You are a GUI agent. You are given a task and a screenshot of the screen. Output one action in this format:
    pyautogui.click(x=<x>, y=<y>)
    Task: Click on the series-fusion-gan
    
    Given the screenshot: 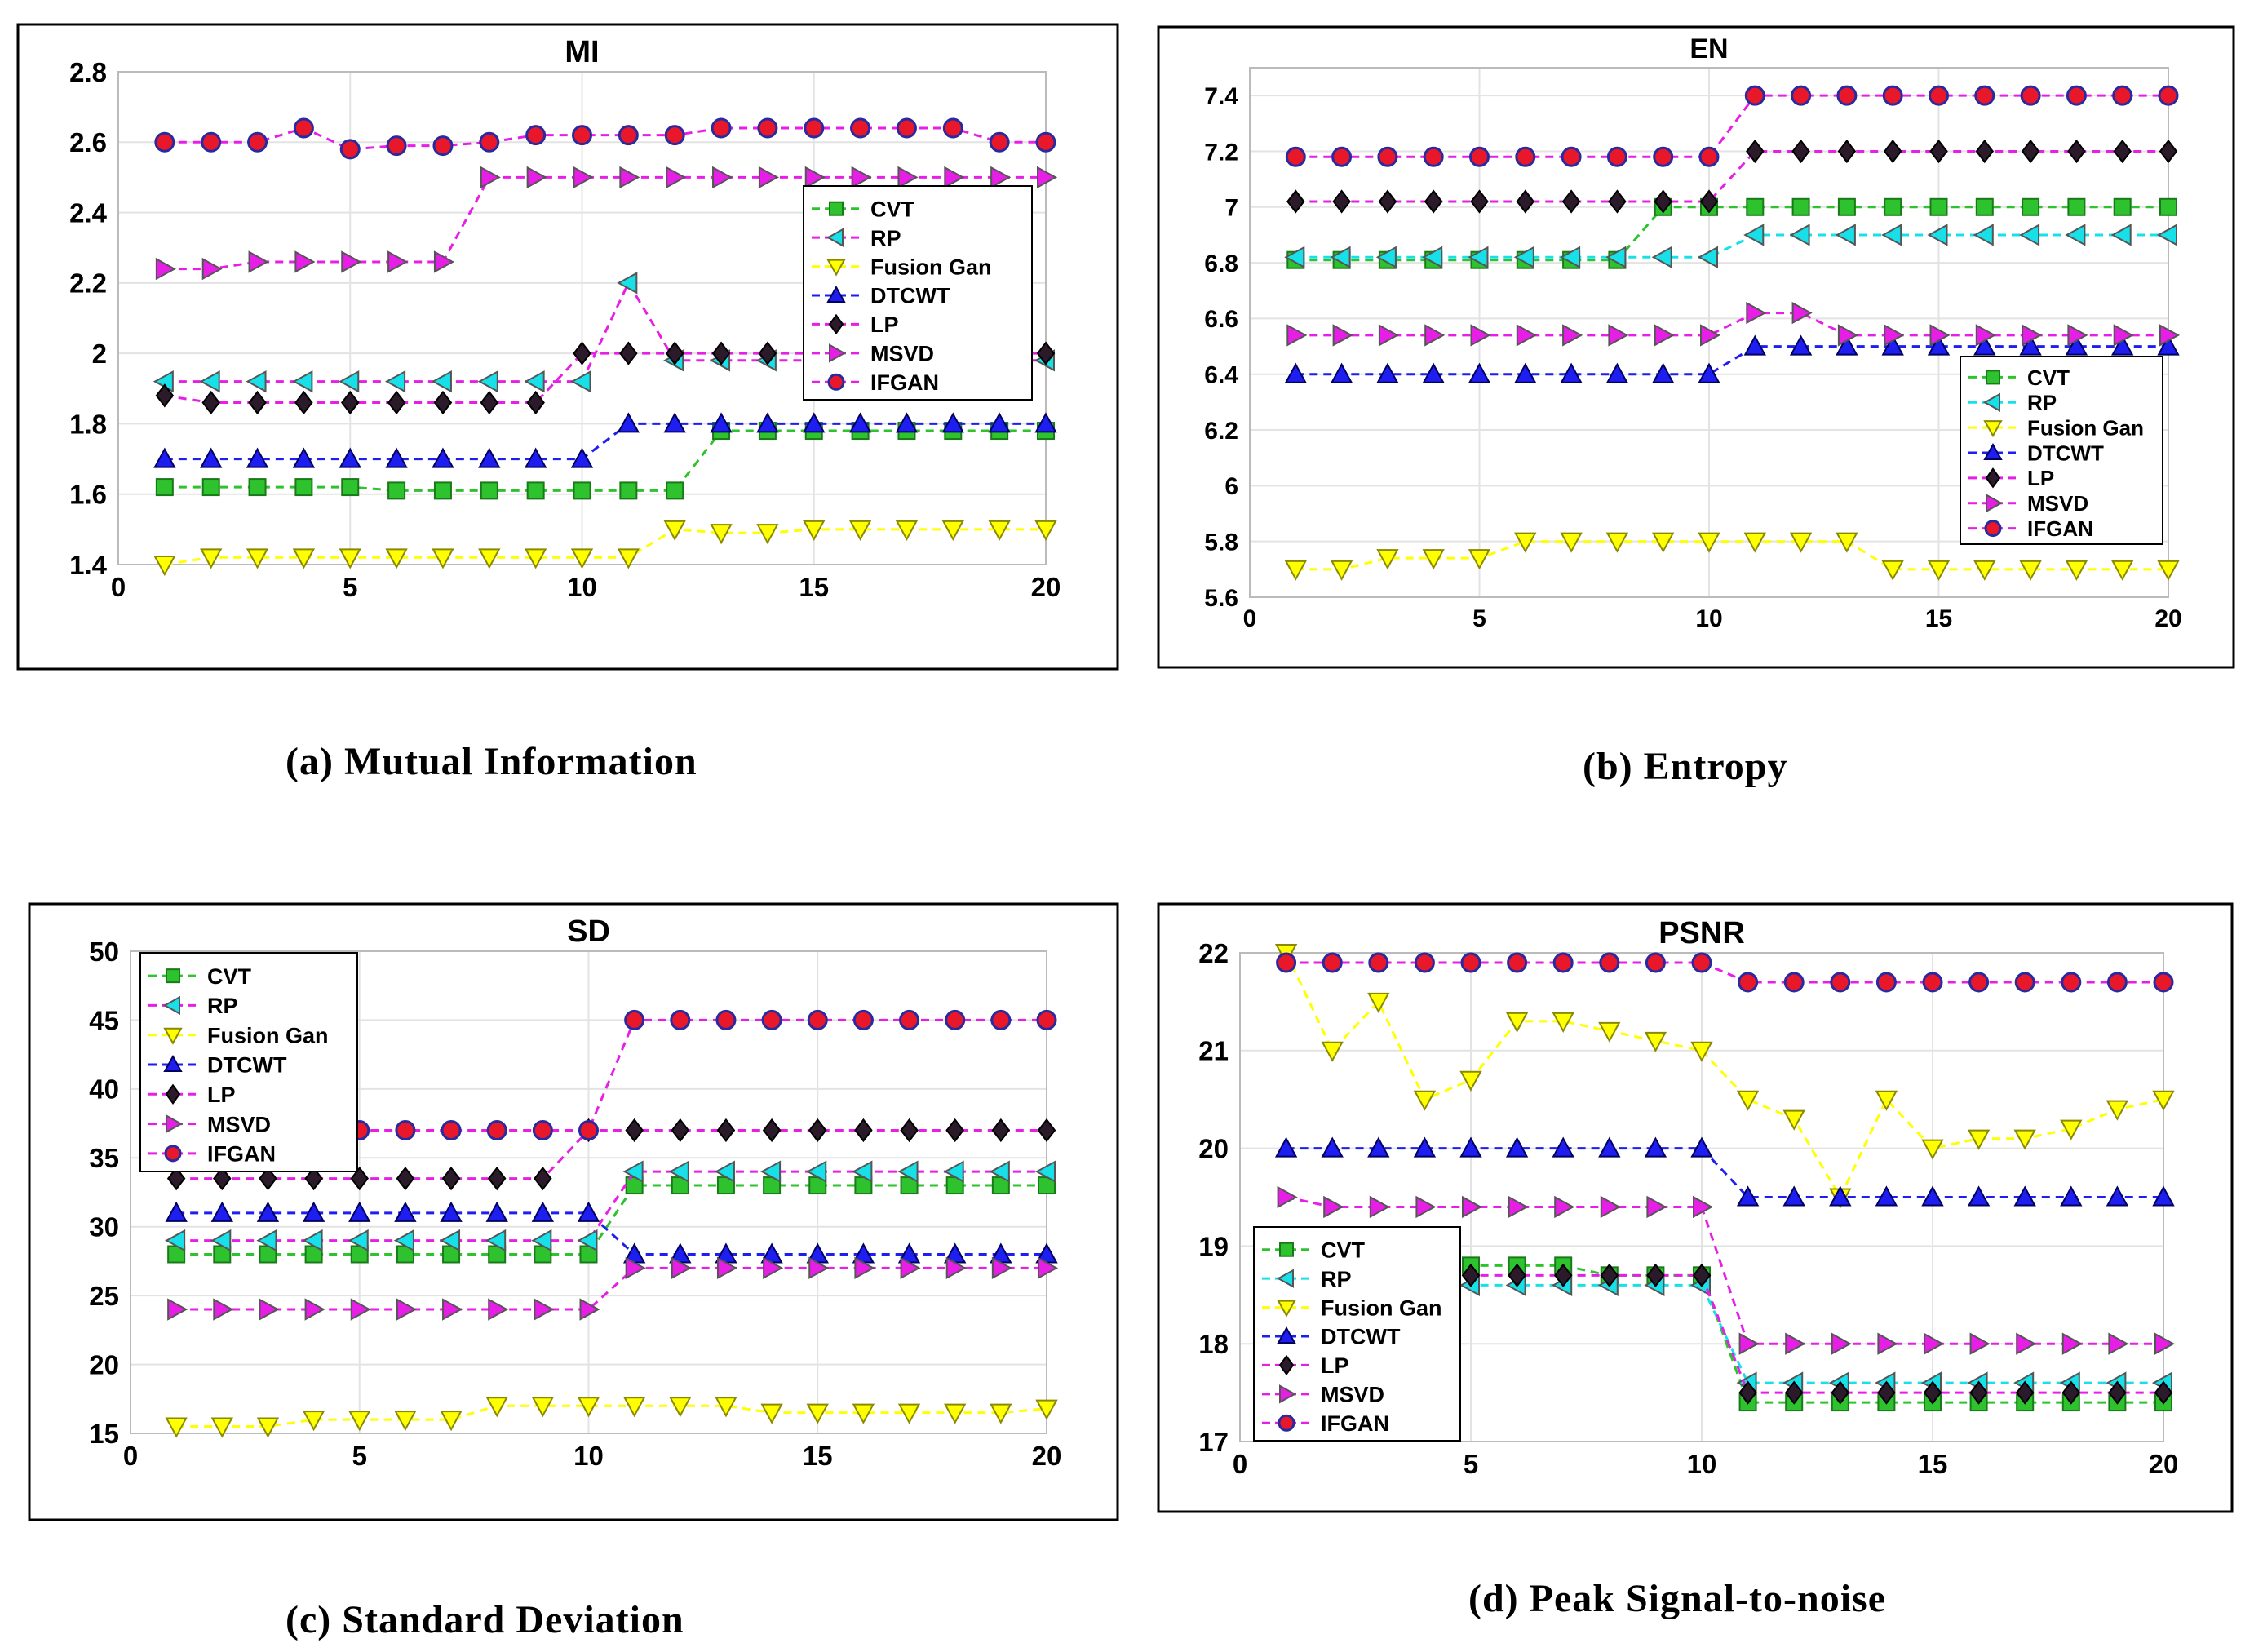 What is the action you would take?
    pyautogui.click(x=1725, y=1076)
    